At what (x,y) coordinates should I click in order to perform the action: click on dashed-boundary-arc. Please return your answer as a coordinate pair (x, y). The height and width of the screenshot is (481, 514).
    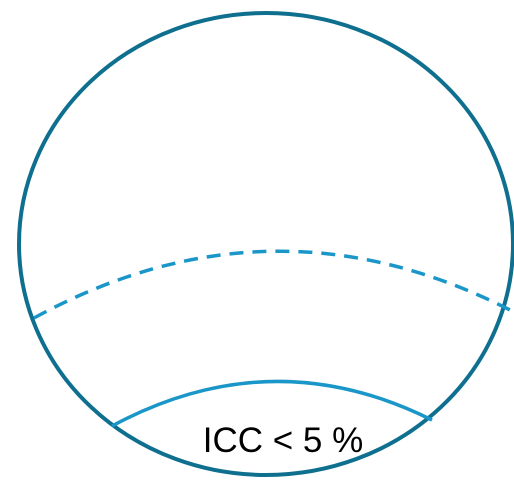
    Looking at the image, I should click on (273, 284).